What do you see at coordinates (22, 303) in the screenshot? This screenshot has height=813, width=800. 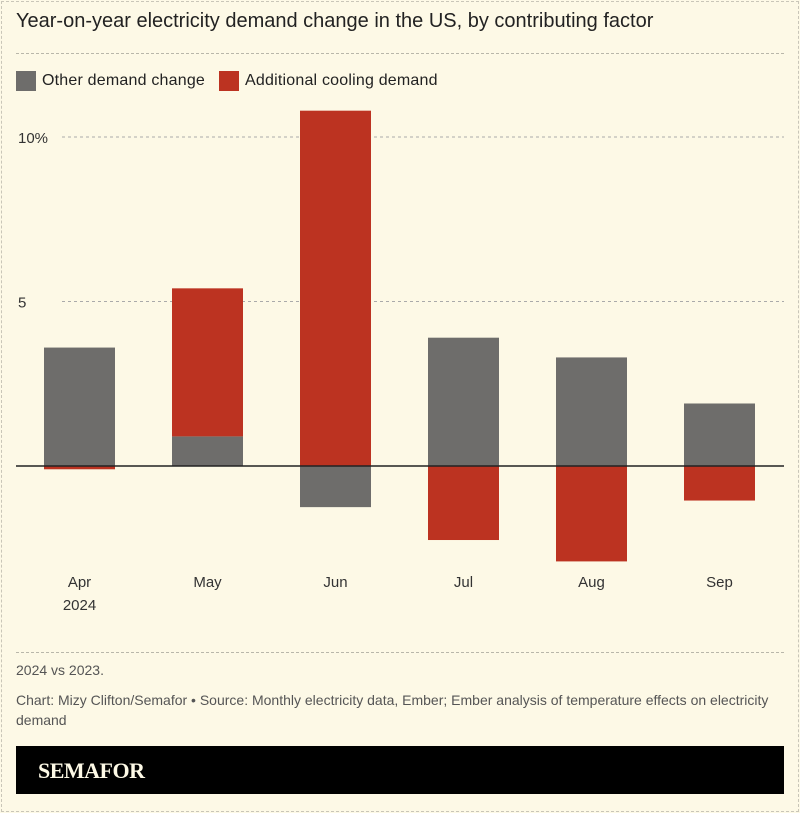 I see `y-tick-label: 5` at bounding box center [22, 303].